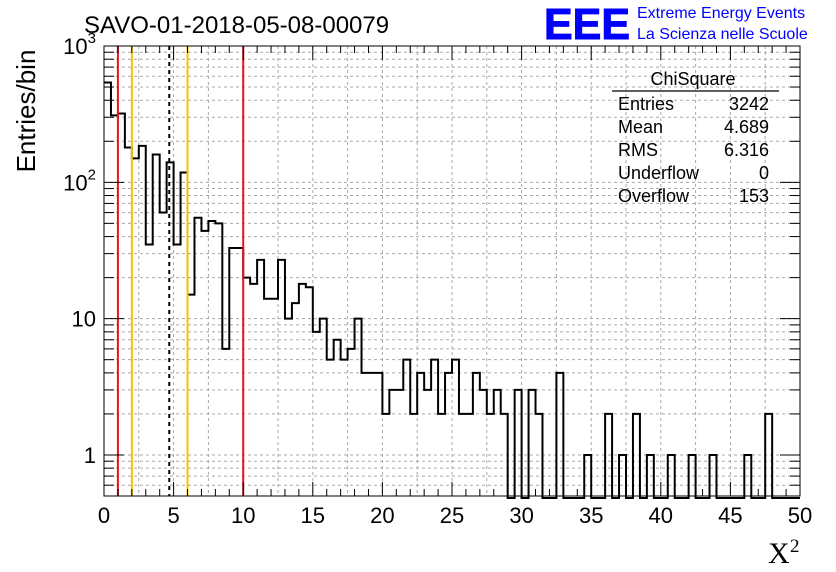 The width and height of the screenshot is (836, 572). I want to click on x-tick-label: 35, so click(591, 515).